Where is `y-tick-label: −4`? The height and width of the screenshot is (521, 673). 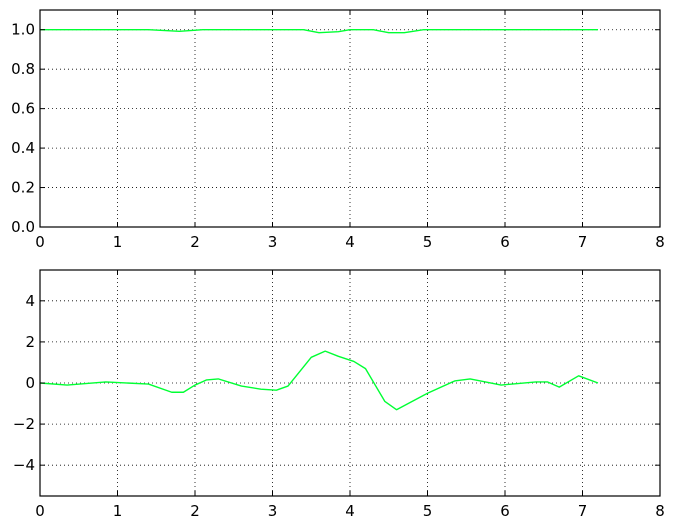
y-tick-label: −4 is located at coordinates (24, 465).